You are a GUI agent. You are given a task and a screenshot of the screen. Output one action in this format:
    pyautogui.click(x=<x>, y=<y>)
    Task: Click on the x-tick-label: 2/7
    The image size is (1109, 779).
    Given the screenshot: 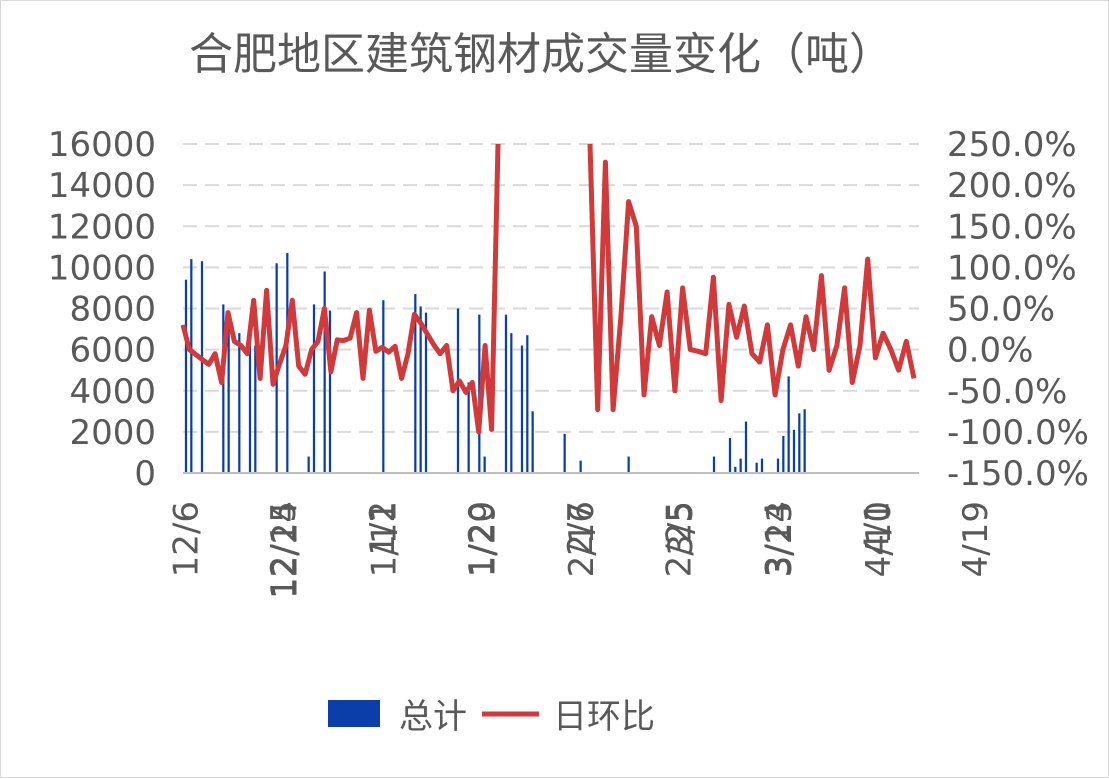 What is the action you would take?
    pyautogui.click(x=581, y=528)
    